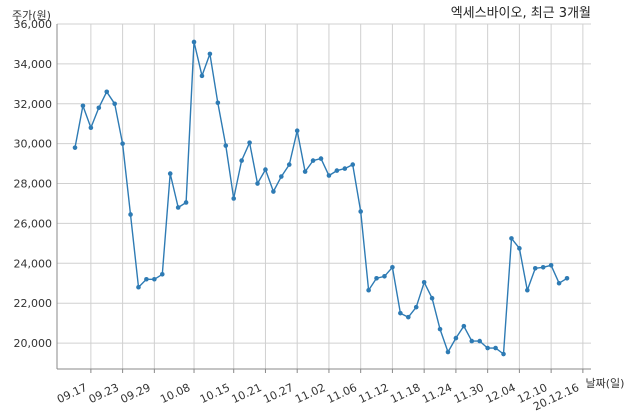  I want to click on y-tick-label: 28,000, so click(33, 184).